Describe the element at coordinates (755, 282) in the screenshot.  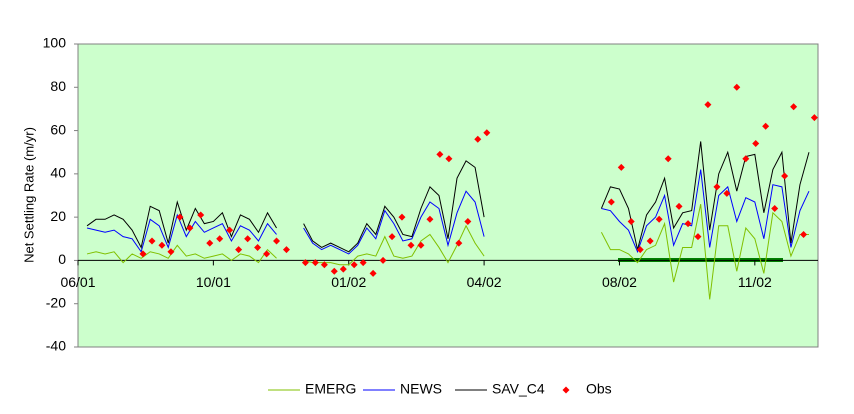
I see `x-tick-label: 11/02` at that location.